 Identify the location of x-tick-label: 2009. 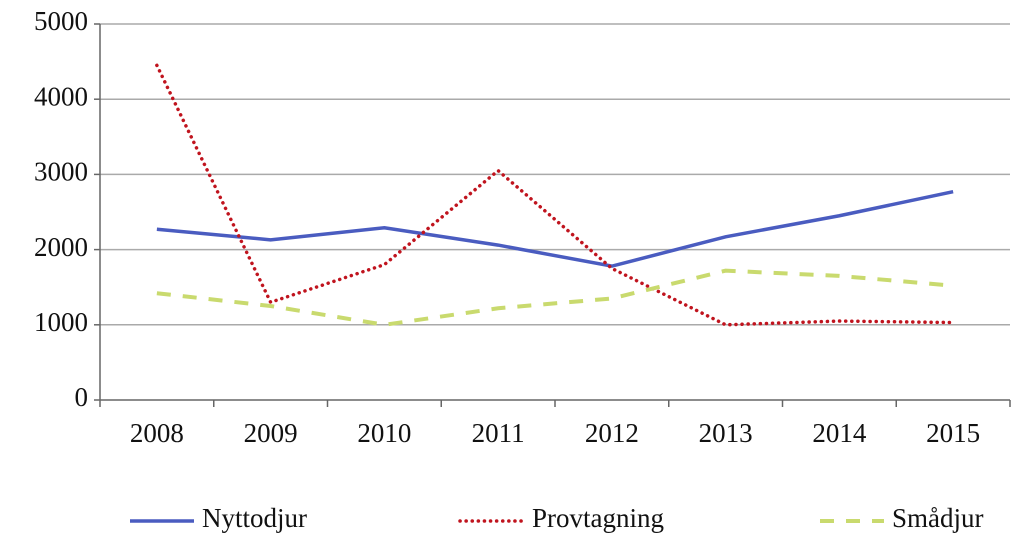
(271, 433).